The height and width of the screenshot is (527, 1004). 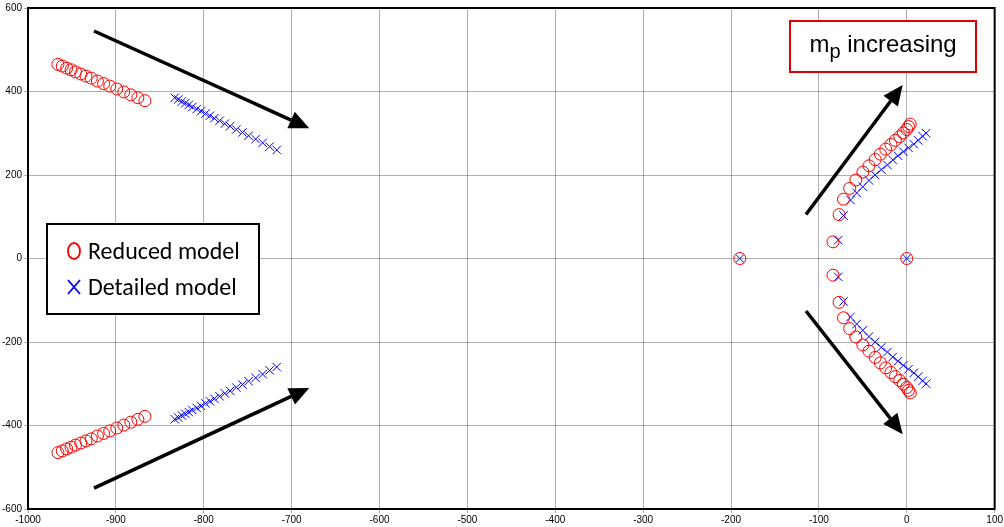 I want to click on x-tick-label: -500, so click(x=467, y=519).